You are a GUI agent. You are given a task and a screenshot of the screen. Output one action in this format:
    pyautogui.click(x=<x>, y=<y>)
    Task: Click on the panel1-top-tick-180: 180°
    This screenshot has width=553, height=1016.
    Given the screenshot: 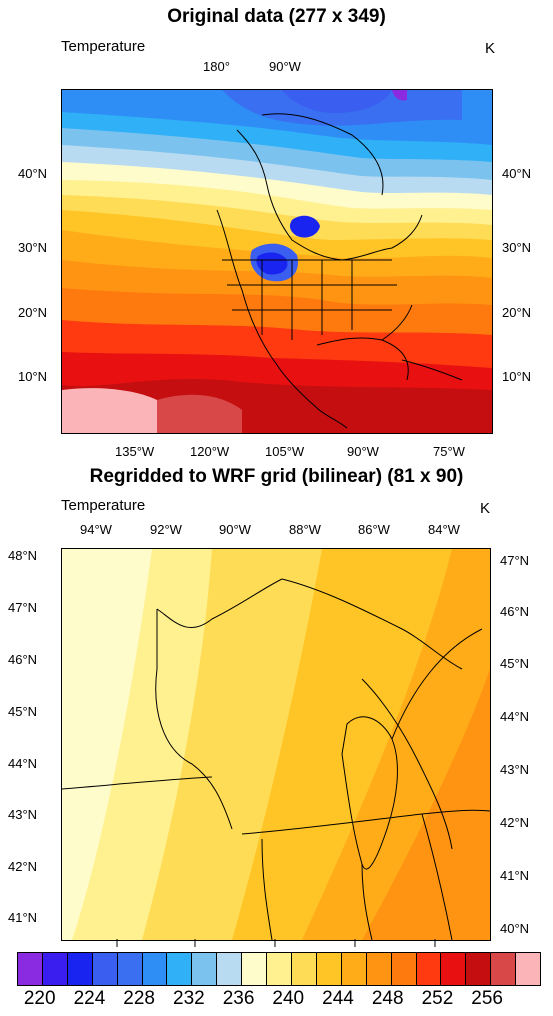 What is the action you would take?
    pyautogui.click(x=216, y=66)
    